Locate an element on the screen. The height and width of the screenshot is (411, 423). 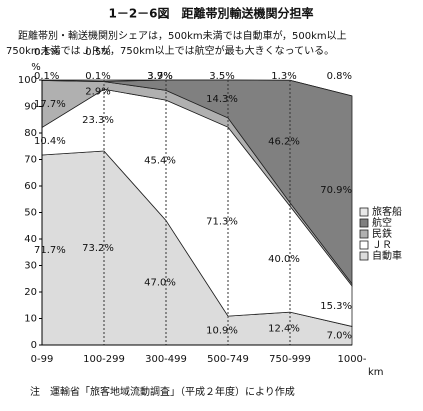
y-tick-label: 40 is located at coordinates (30, 239).